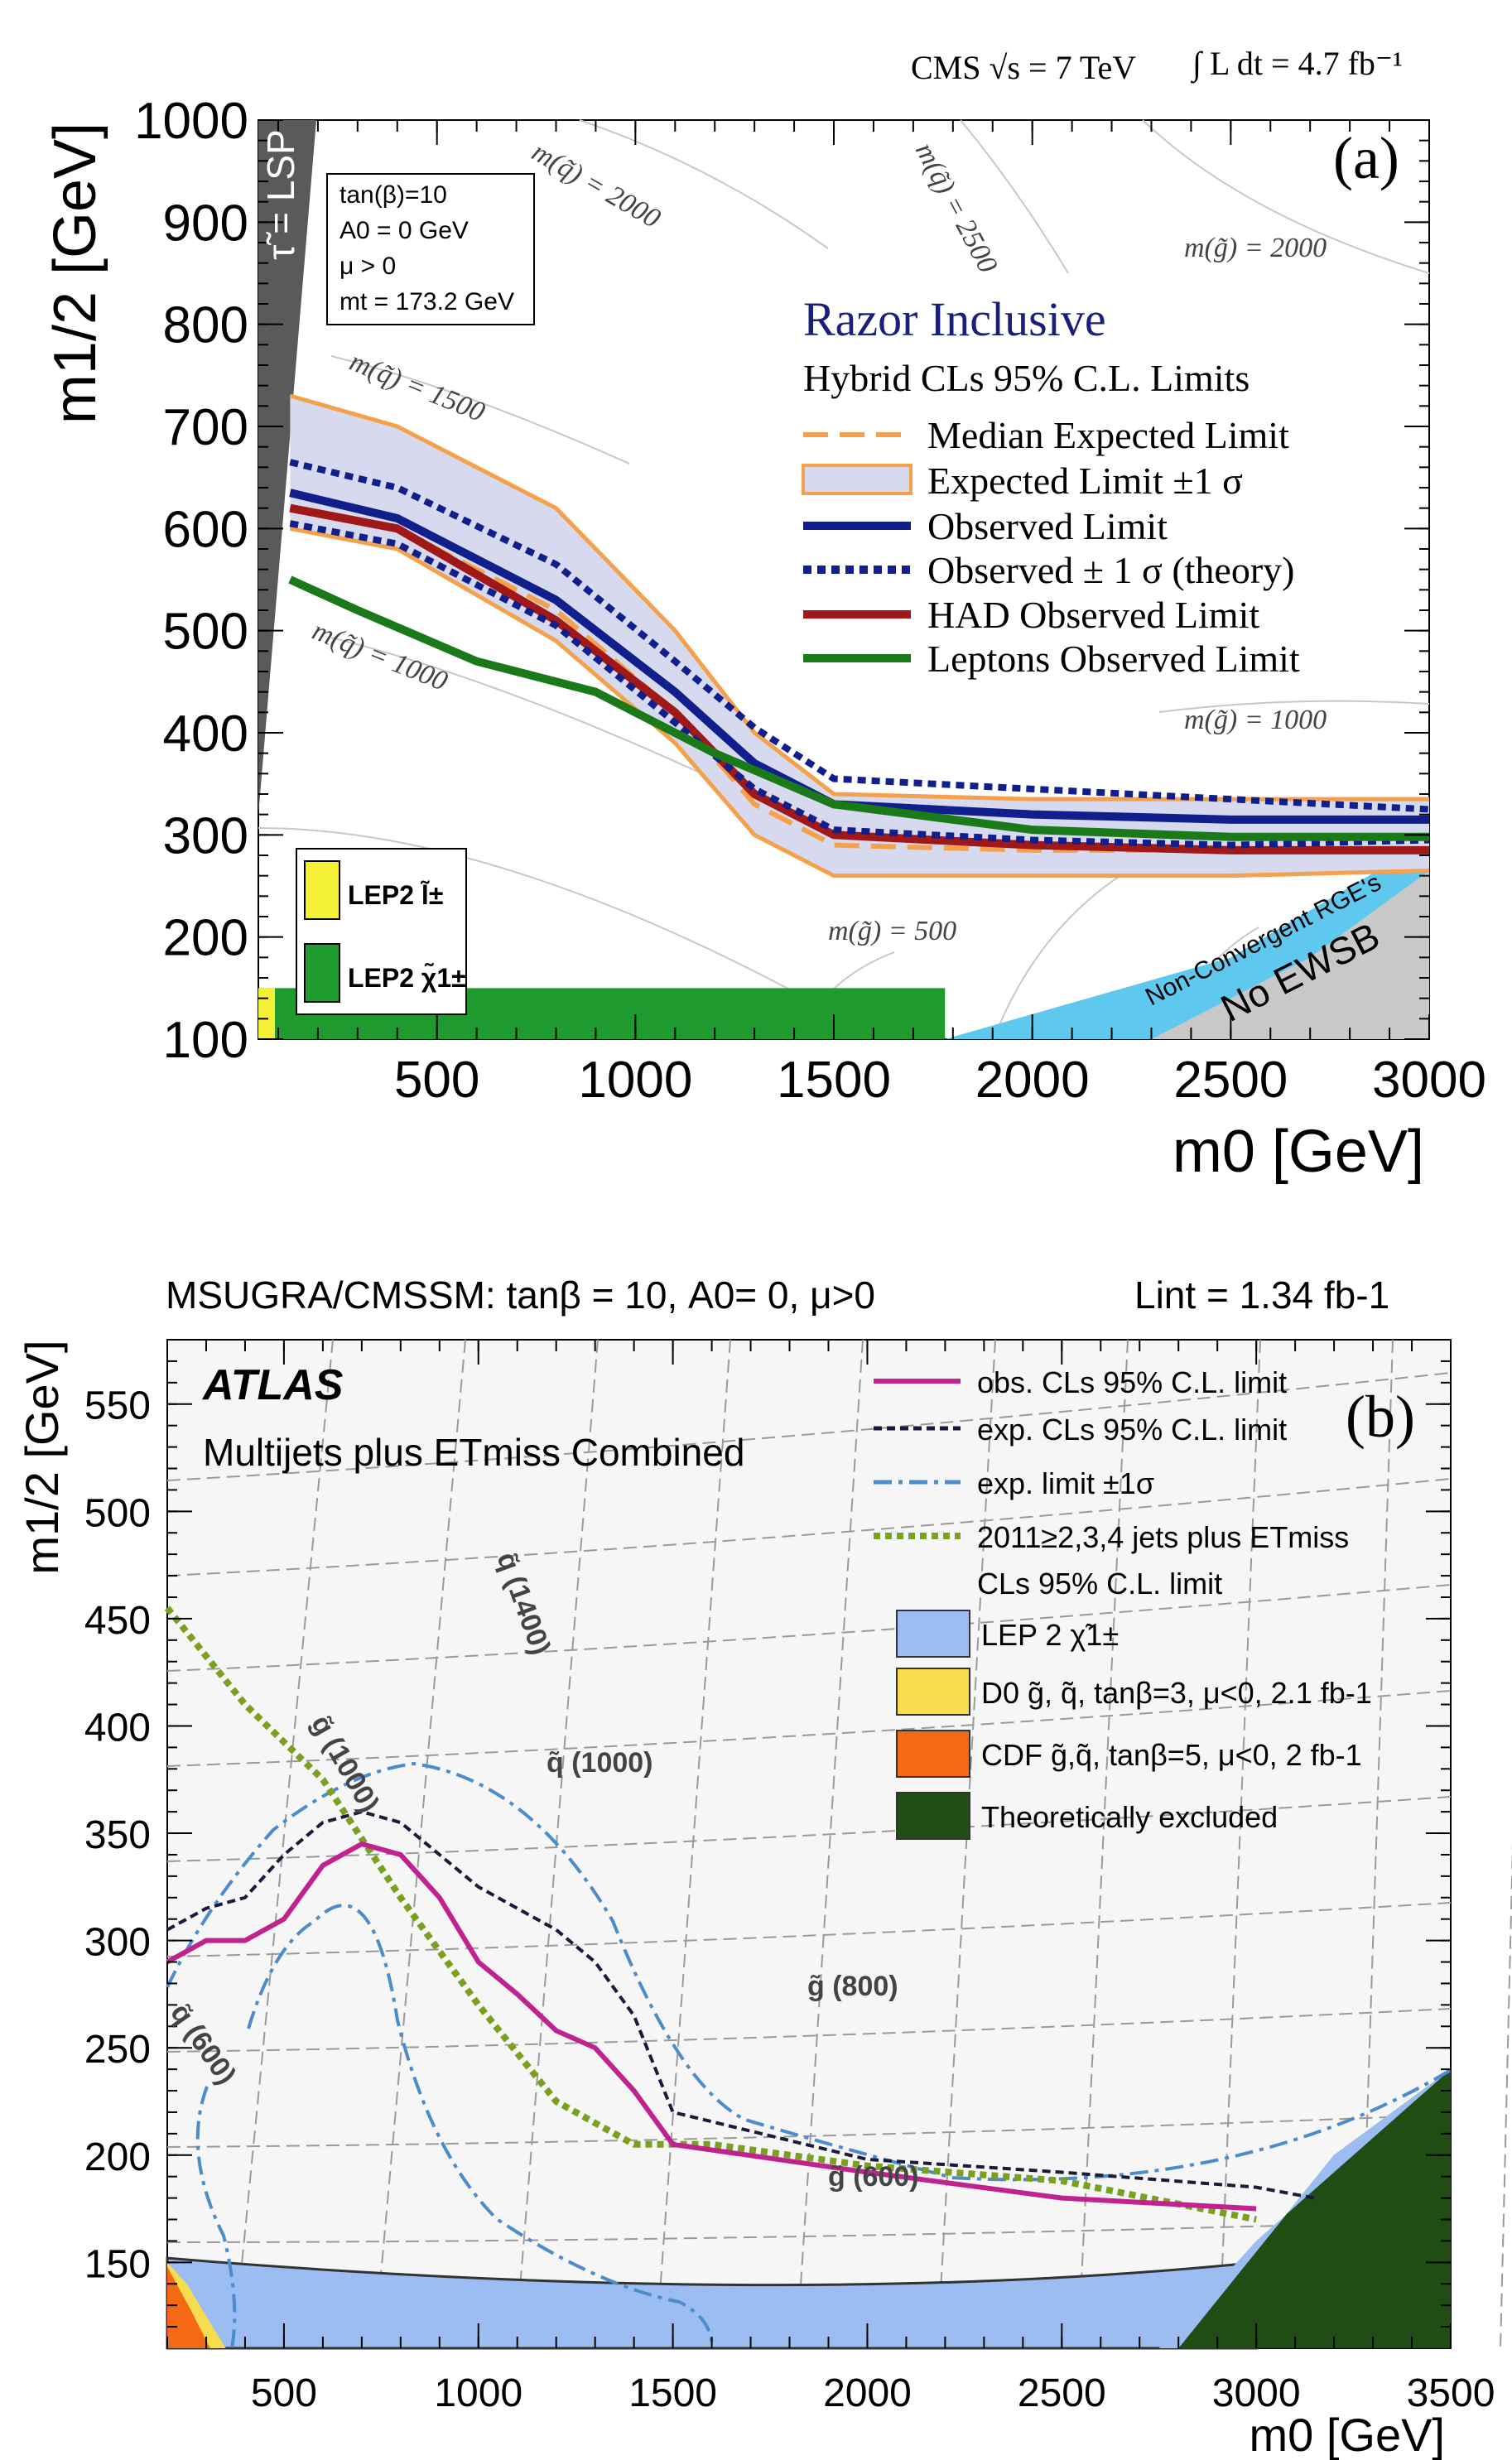 This screenshot has width=1512, height=2460. Describe the element at coordinates (1290, 955) in the screenshot. I see `no-ewsb-region` at that location.